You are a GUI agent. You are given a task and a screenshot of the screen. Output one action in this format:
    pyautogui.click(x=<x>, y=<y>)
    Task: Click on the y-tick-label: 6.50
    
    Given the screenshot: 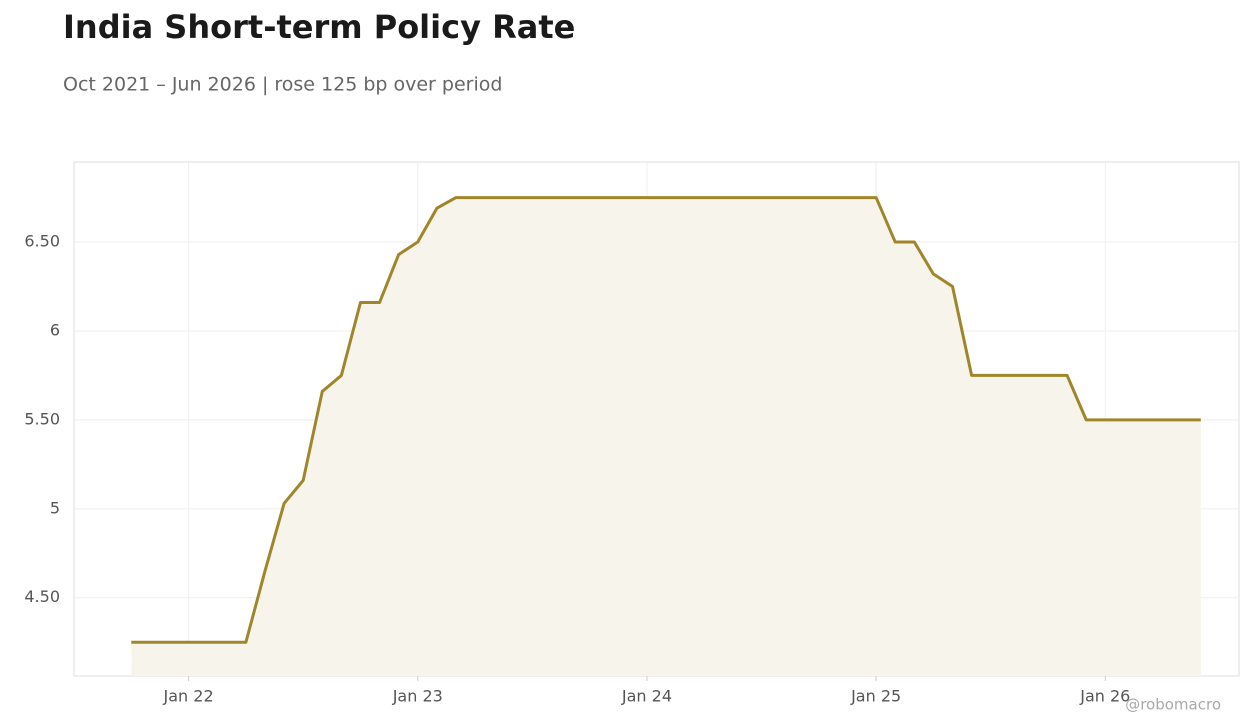 What is the action you would take?
    pyautogui.click(x=42, y=241)
    